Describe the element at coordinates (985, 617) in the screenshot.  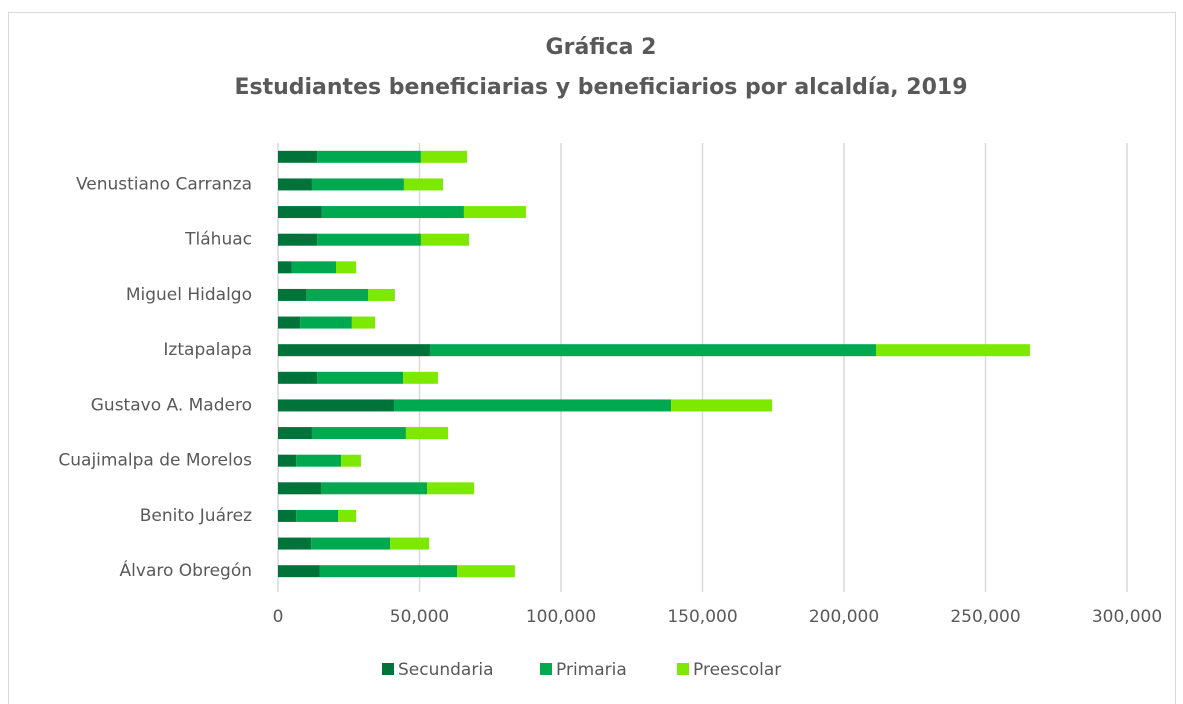
I see `x-tick-label: 250,000` at that location.